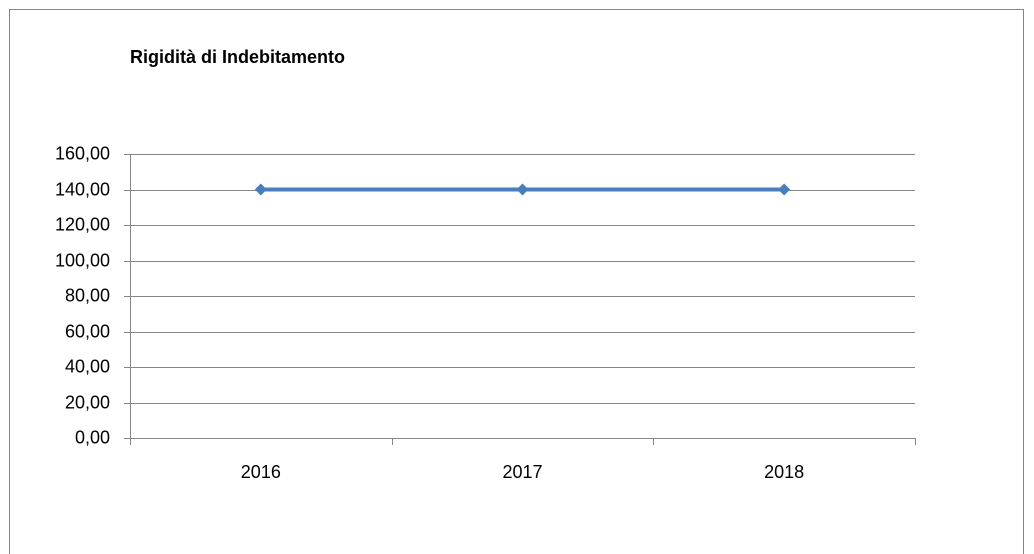 This screenshot has width=1034, height=554. What do you see at coordinates (87, 366) in the screenshot?
I see `y-tick-label: 40,00` at bounding box center [87, 366].